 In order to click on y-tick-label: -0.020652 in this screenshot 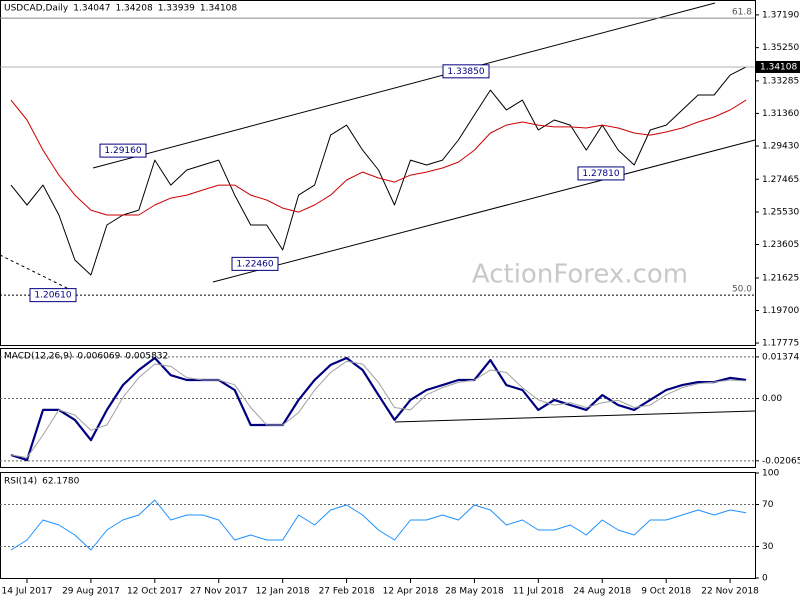, I will do `click(781, 461)`.